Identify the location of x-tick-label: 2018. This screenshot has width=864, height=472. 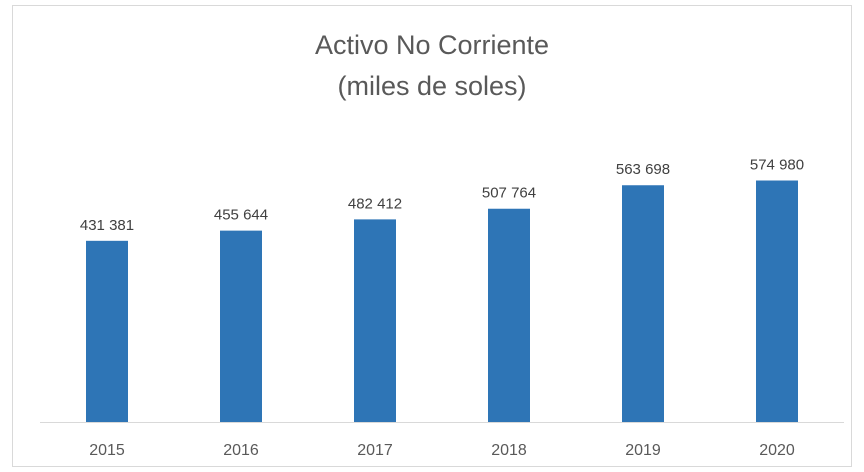
(509, 450).